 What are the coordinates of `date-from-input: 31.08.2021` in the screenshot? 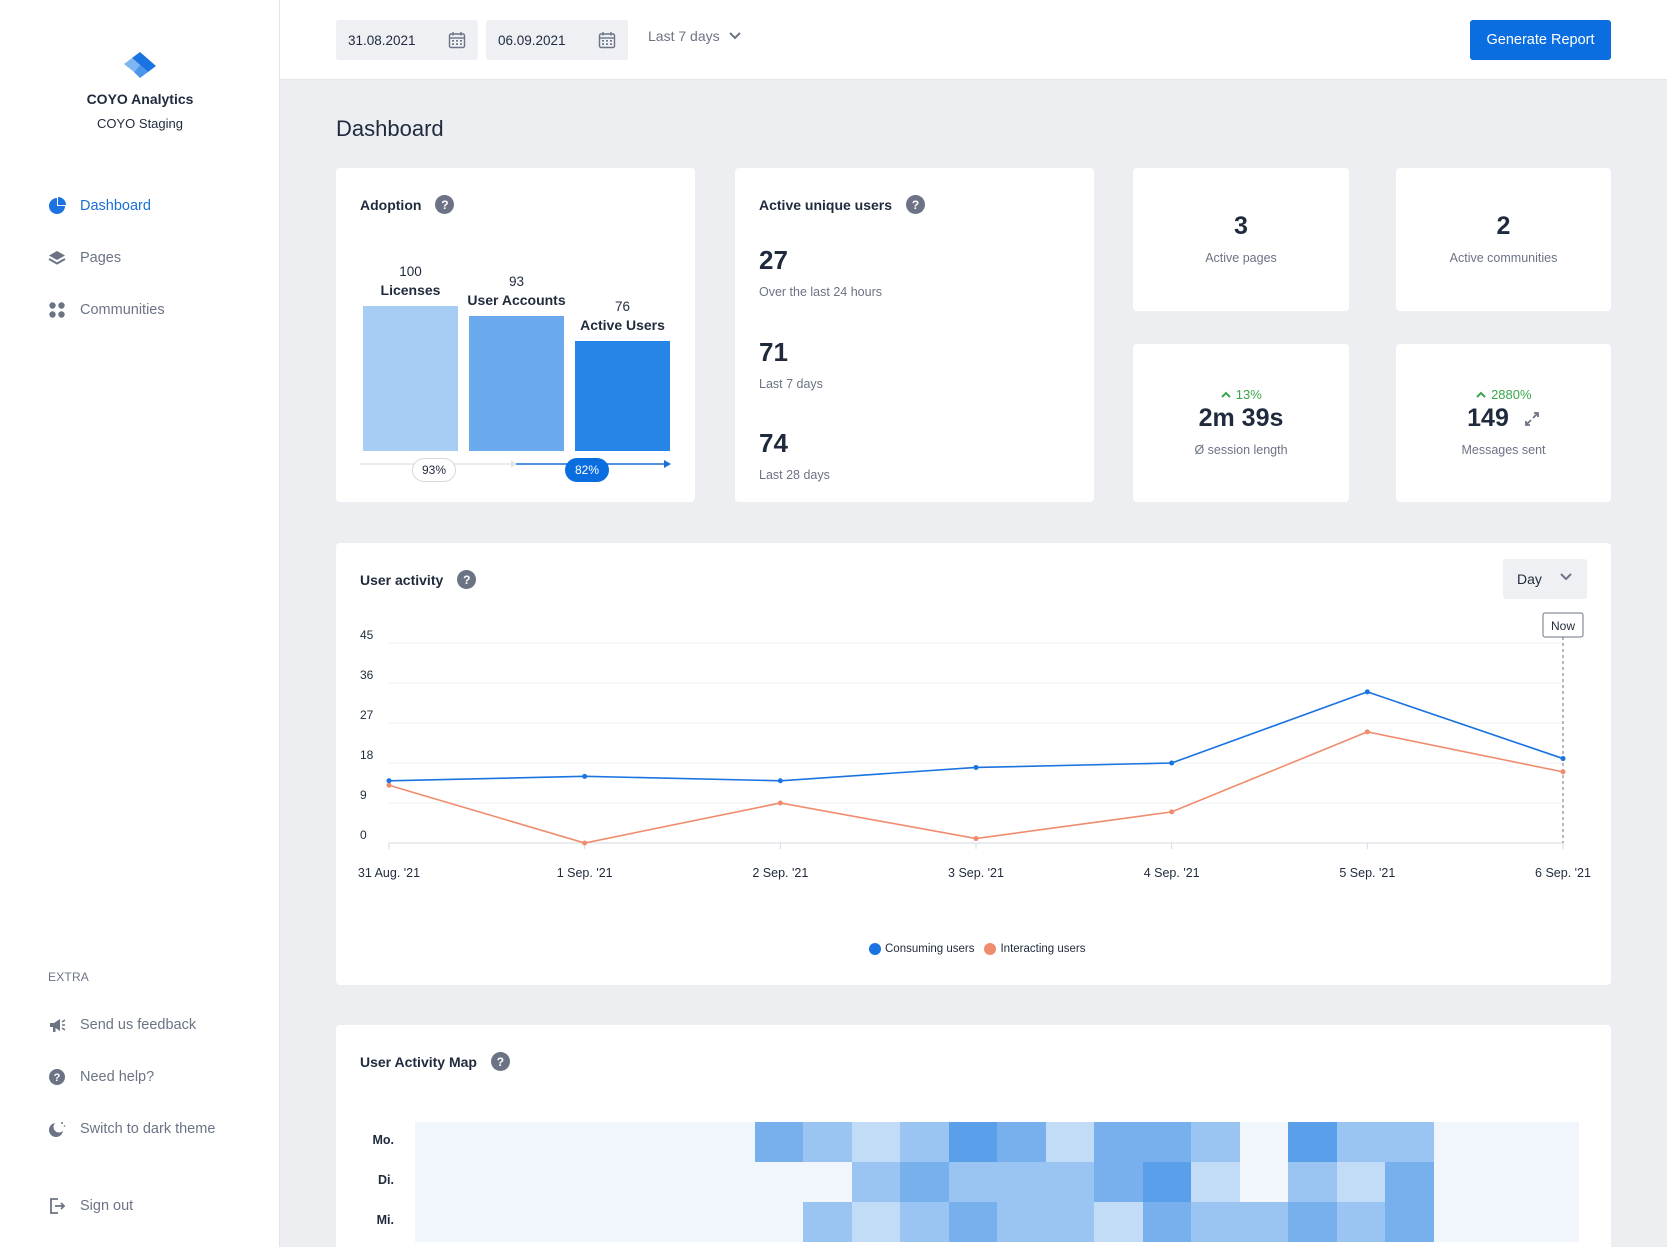 It's located at (407, 40).